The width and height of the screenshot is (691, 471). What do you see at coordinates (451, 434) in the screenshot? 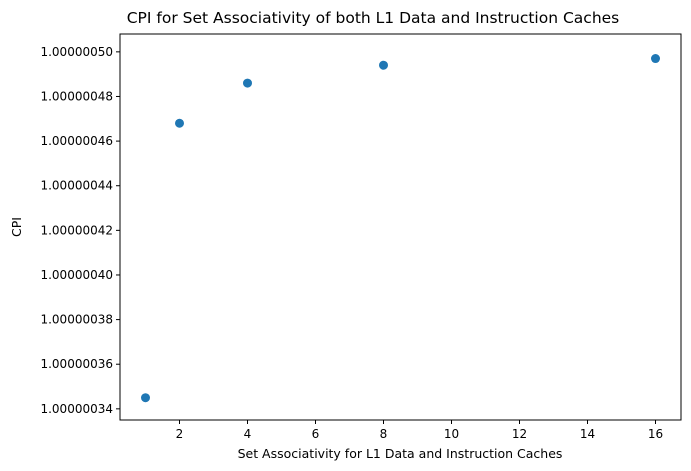
I see `x-tick-label: 10` at bounding box center [451, 434].